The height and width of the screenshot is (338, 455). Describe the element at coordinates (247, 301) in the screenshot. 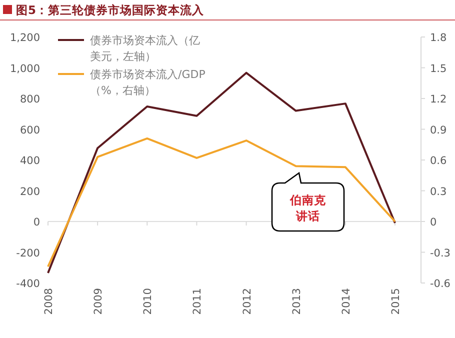

I see `x-tick-label: 2012` at that location.